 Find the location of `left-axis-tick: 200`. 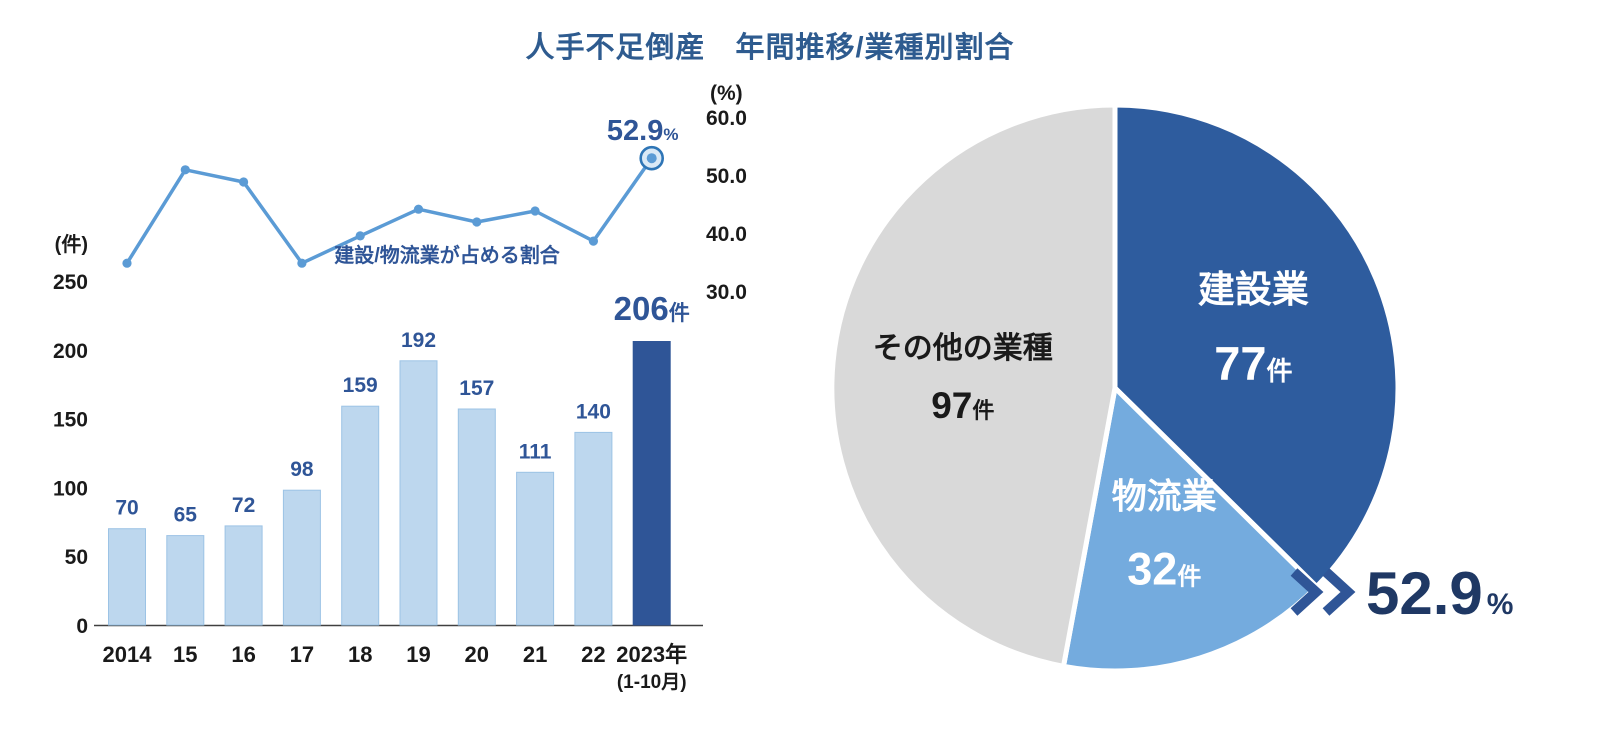

left-axis-tick: 200 is located at coordinates (70, 351).